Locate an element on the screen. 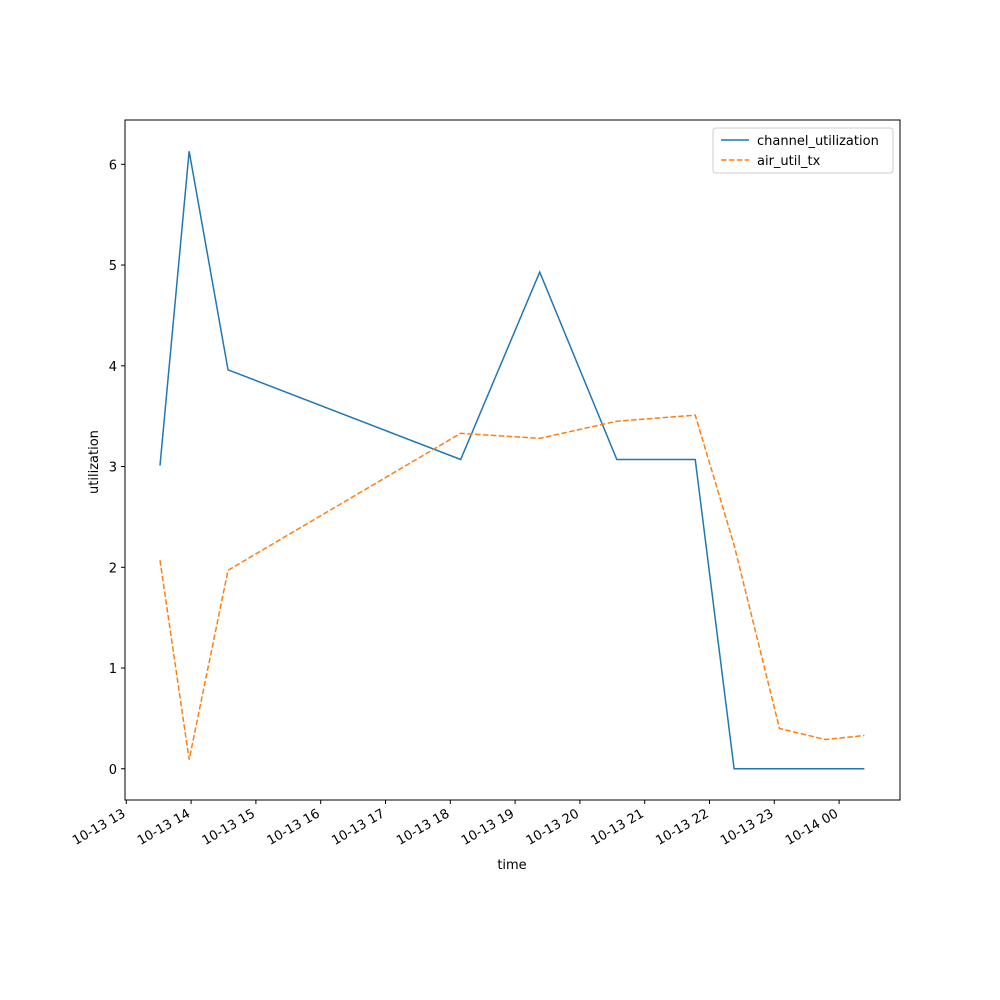  x-tick-label: 10-13 22 is located at coordinates (682, 827).